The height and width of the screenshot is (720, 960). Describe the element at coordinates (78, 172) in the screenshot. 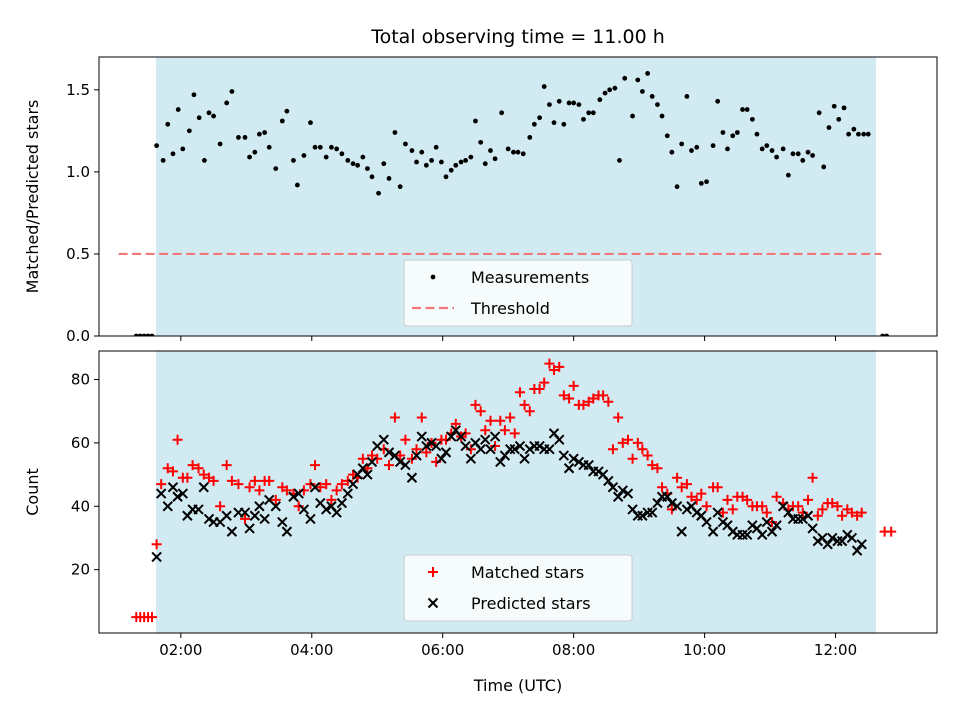

I see `y-tick-label: 1.0` at that location.